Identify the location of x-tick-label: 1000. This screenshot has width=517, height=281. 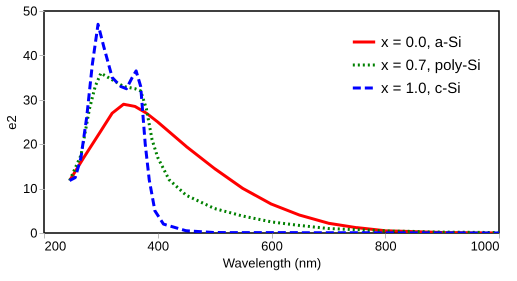
(485, 246).